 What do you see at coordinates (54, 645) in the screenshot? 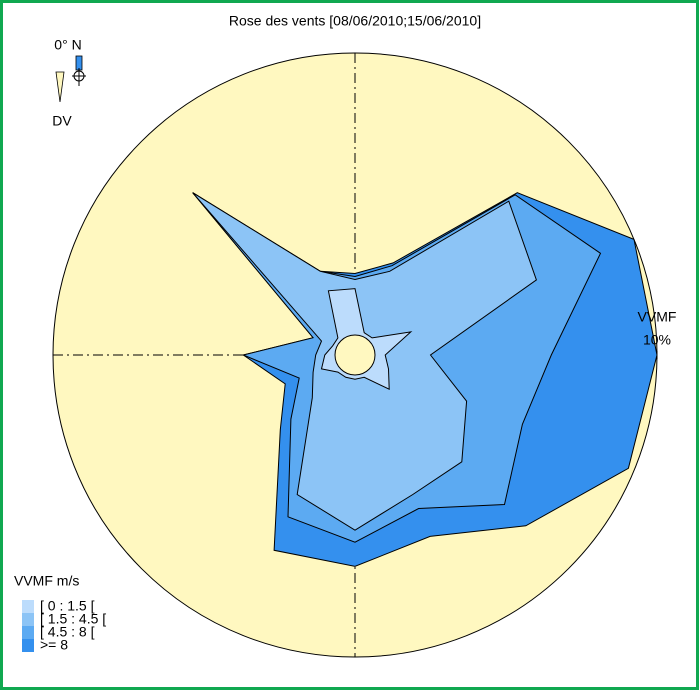
I see `legend-label: >= 8` at bounding box center [54, 645].